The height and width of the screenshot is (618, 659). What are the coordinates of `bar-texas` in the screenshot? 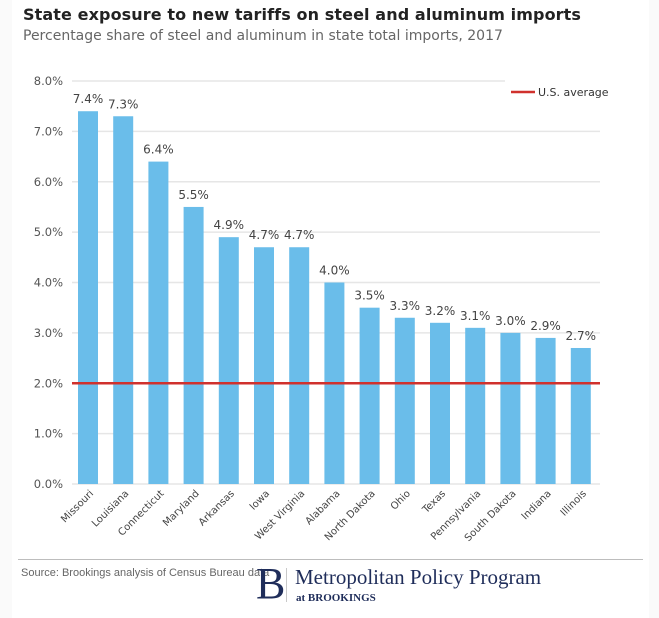 It's located at (440, 403).